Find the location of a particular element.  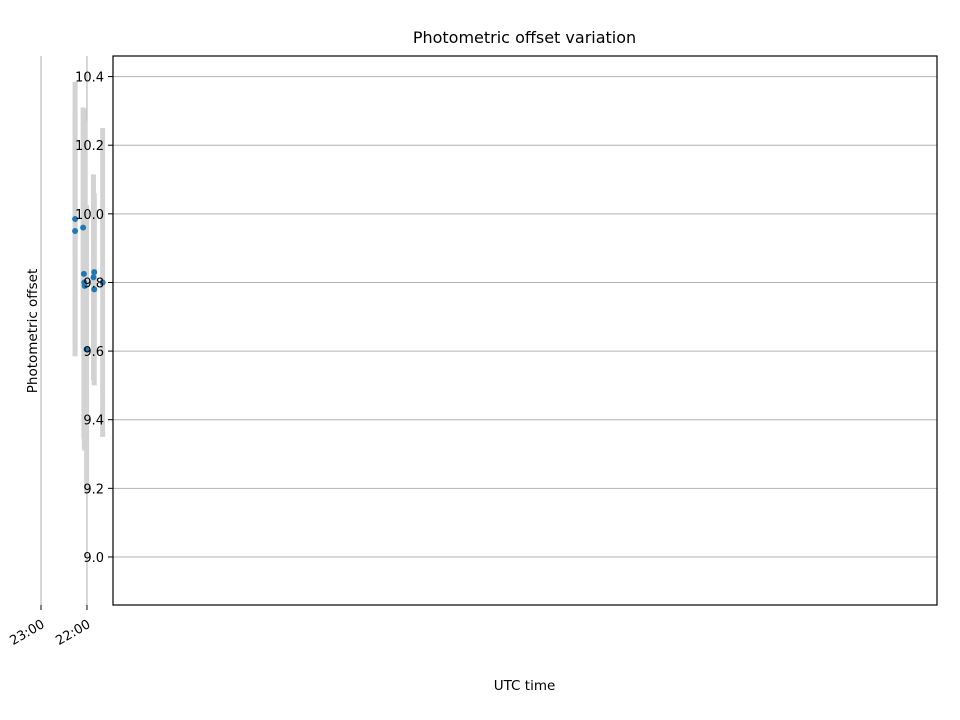

chart-title: Photometric offset variation is located at coordinates (524, 37).